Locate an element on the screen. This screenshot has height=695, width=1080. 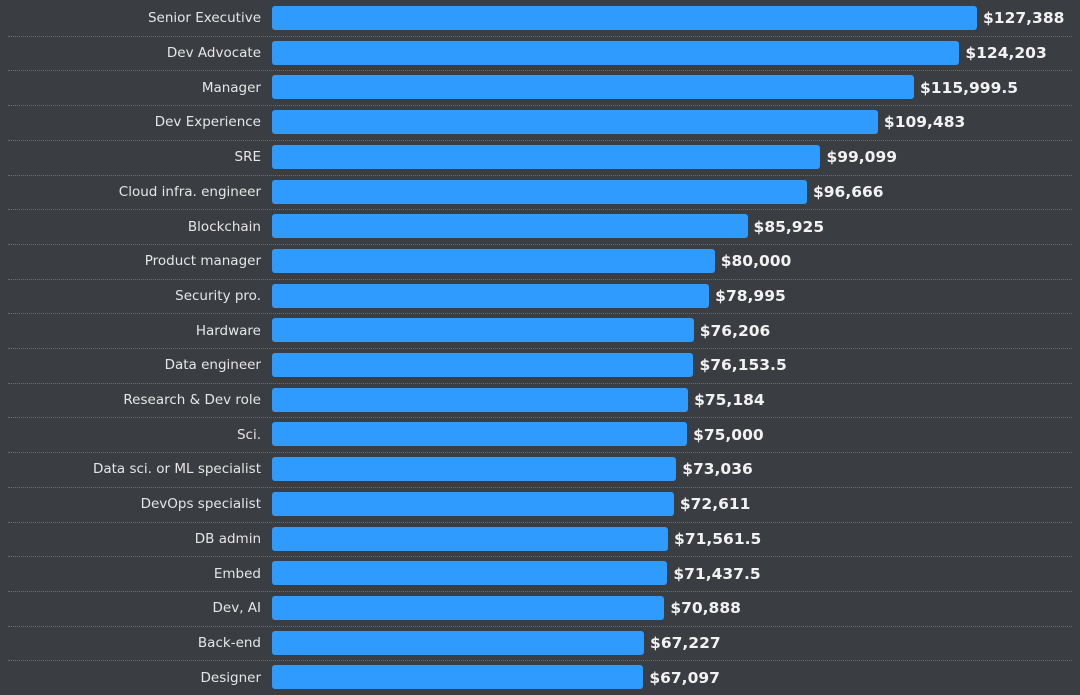
category-label: Dev Experience is located at coordinates (207, 122).